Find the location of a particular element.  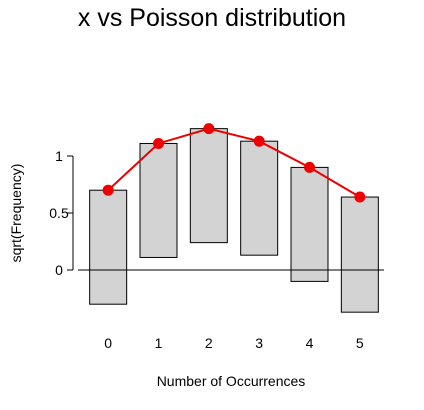

x-tick-label: 4 is located at coordinates (310, 343).